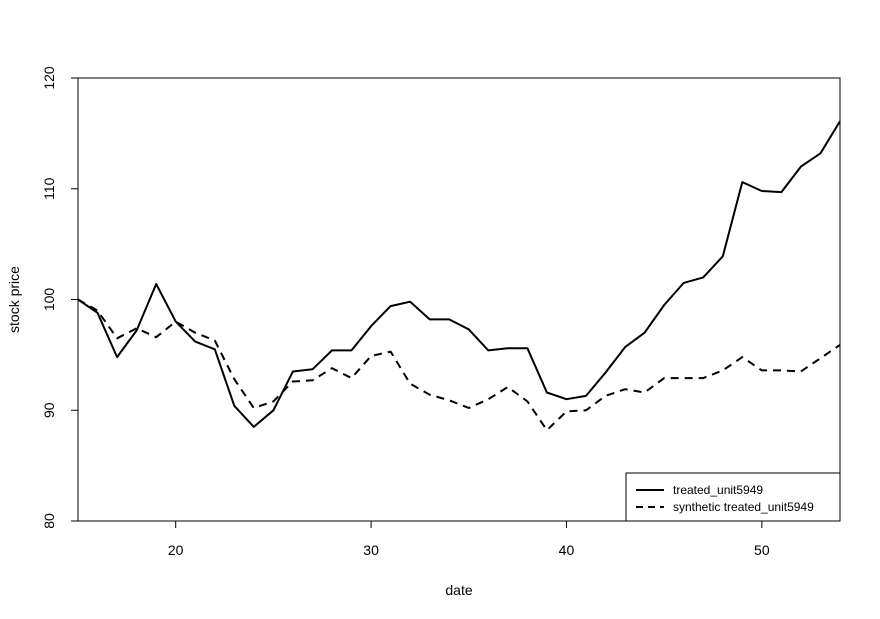  I want to click on x-tick-label: 20, so click(176, 550).